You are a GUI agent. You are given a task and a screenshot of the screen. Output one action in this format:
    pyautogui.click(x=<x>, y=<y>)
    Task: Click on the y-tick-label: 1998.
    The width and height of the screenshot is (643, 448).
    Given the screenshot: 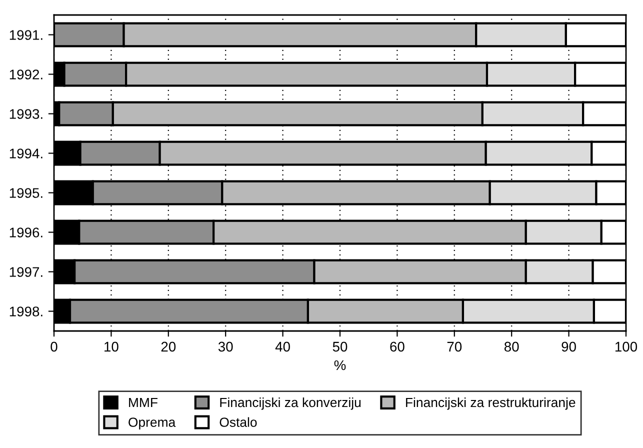 What is the action you would take?
    pyautogui.click(x=26, y=311)
    